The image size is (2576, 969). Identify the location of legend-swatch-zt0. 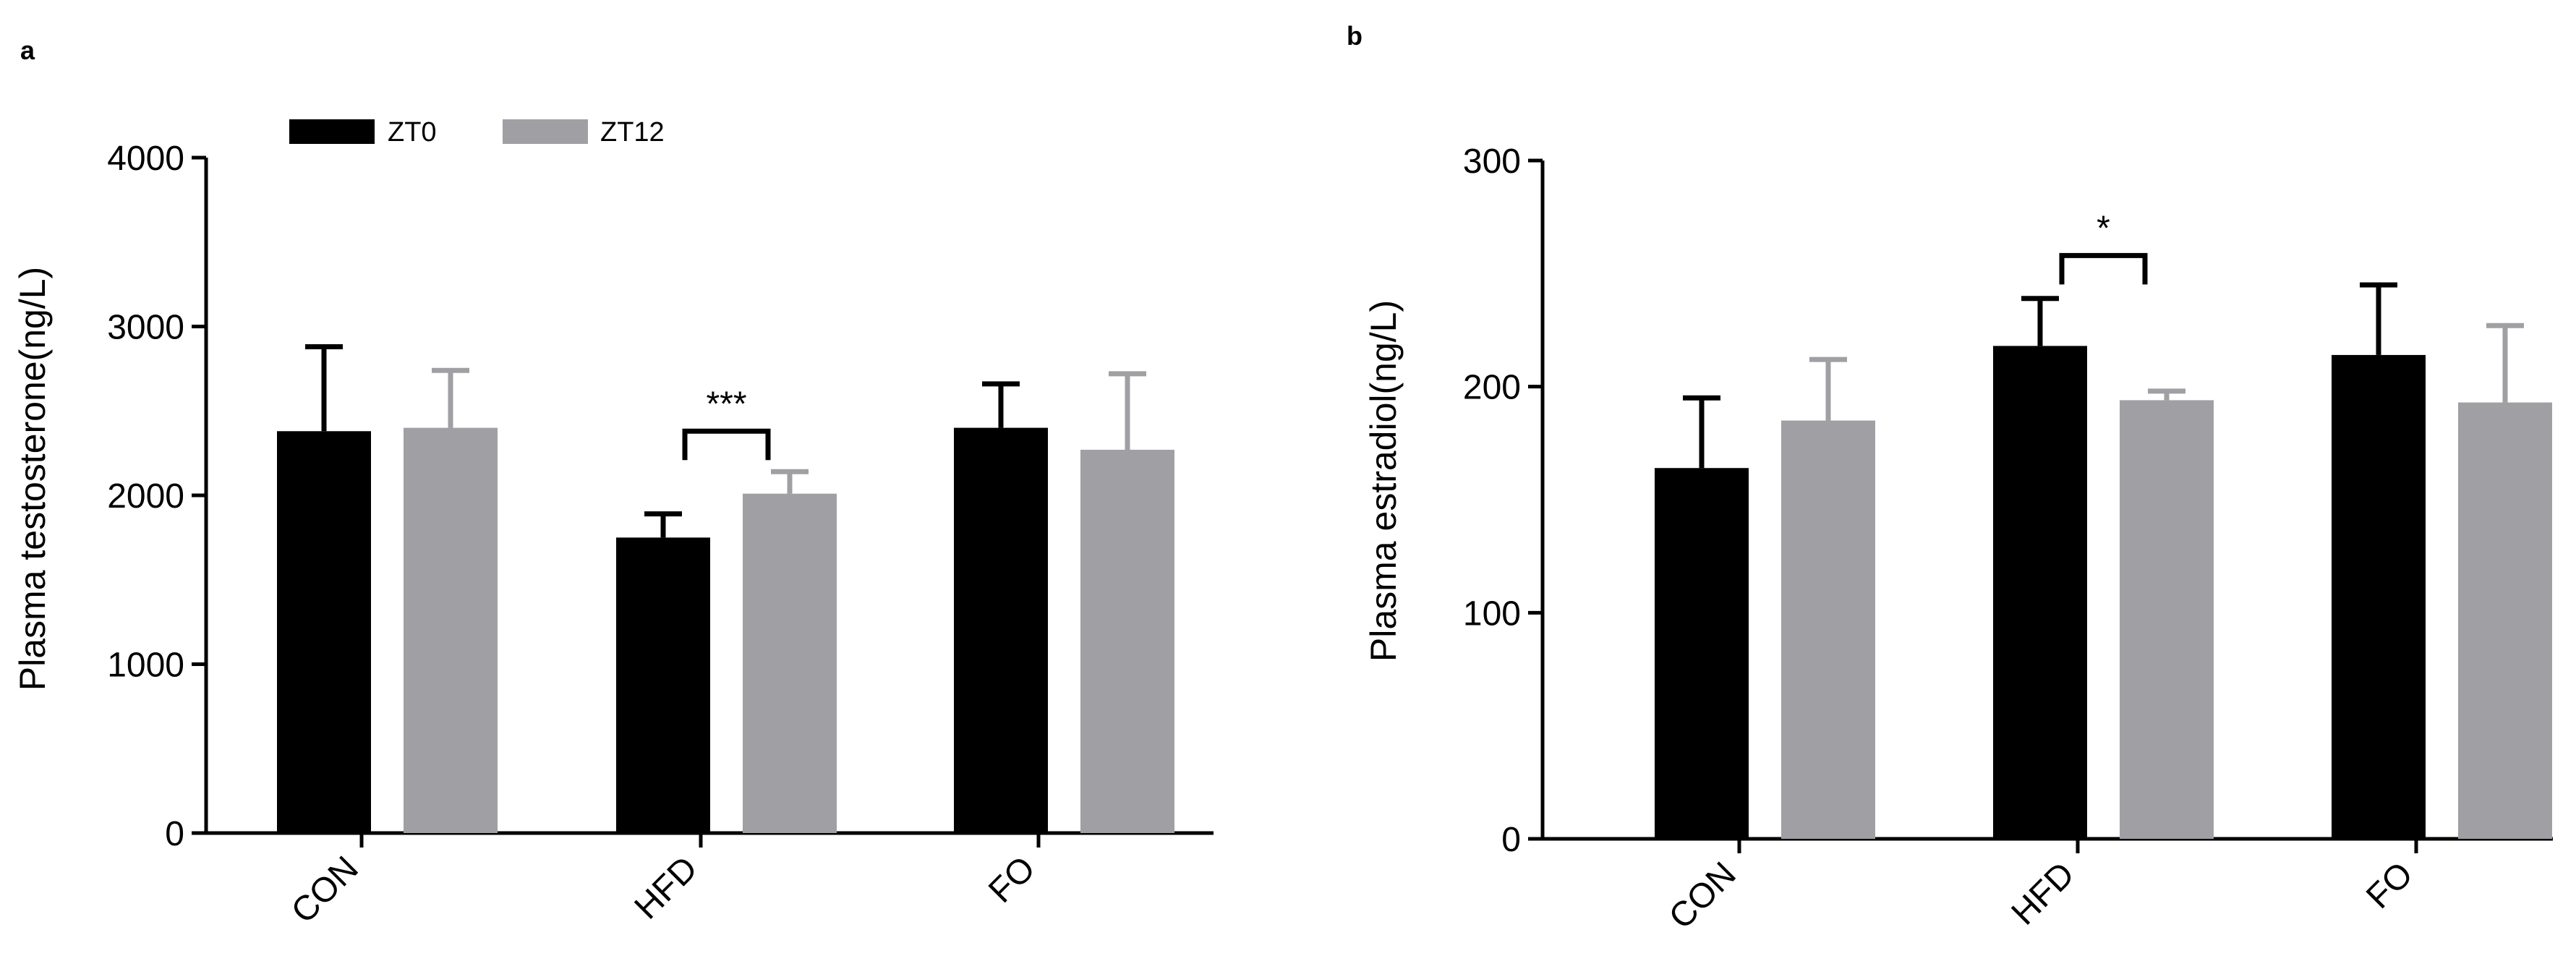
(332, 131).